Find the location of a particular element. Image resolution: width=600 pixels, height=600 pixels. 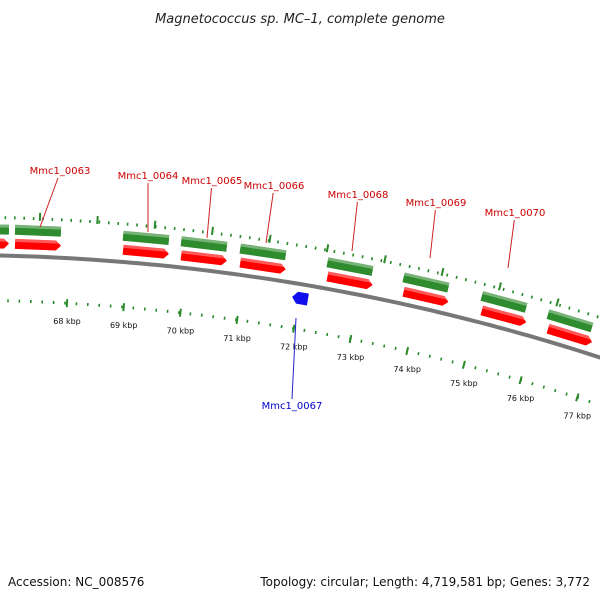

scale-tick-label: 71 kbp is located at coordinates (237, 338).